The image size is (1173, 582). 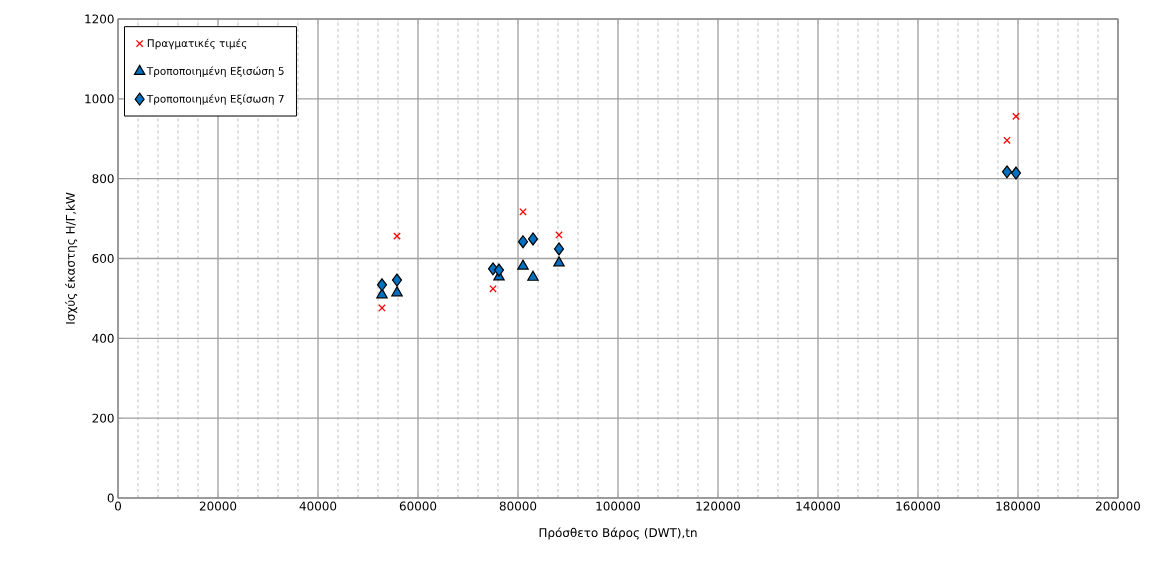 I want to click on x-tick-label: 100000, so click(x=618, y=506).